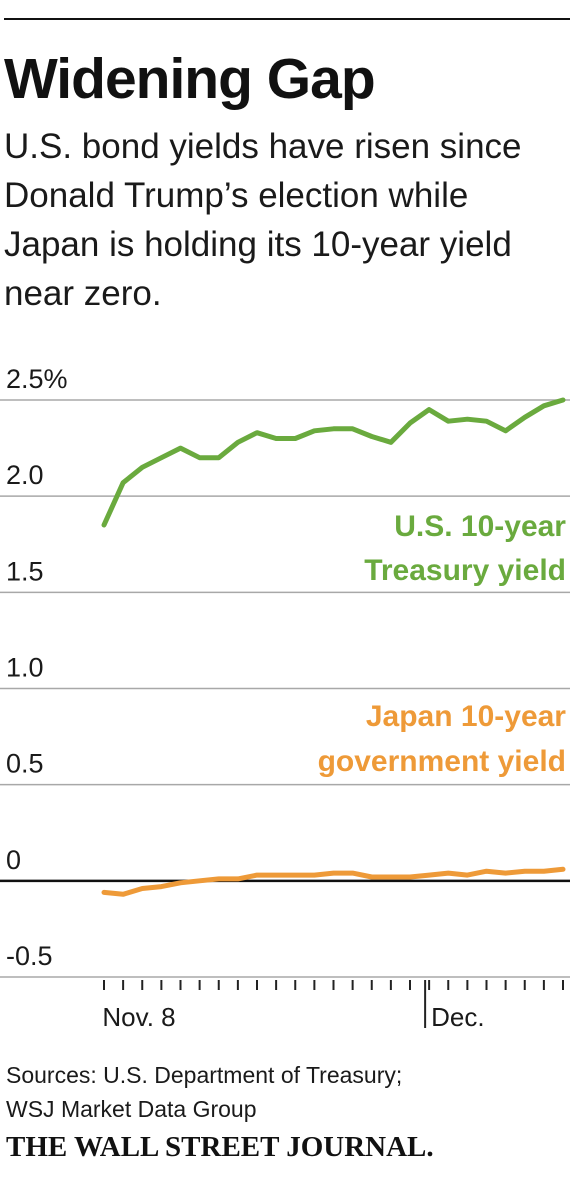  Describe the element at coordinates (190, 79) in the screenshot. I see `chart-title: Widening Gap` at that location.